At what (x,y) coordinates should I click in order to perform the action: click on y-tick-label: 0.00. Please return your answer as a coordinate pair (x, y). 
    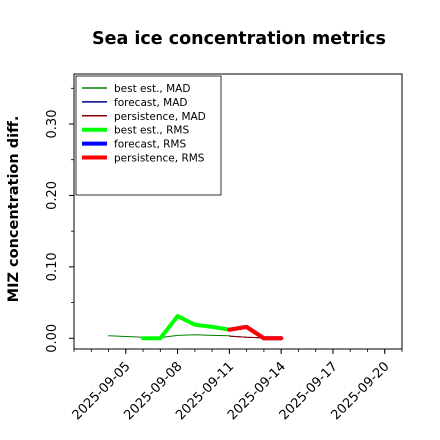
    Looking at the image, I should click on (52, 338).